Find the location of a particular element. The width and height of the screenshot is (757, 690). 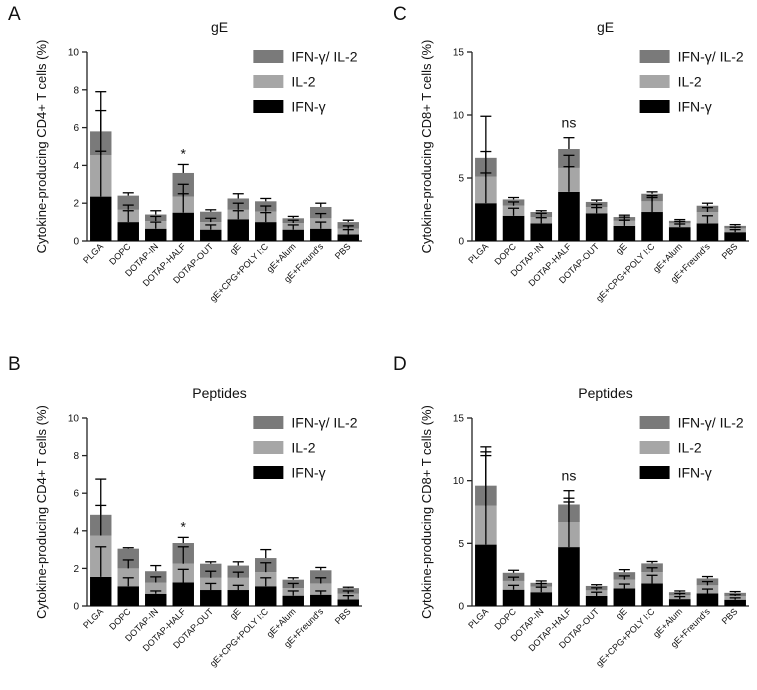

panel-d-y-tick-label: 15 is located at coordinates (459, 419).